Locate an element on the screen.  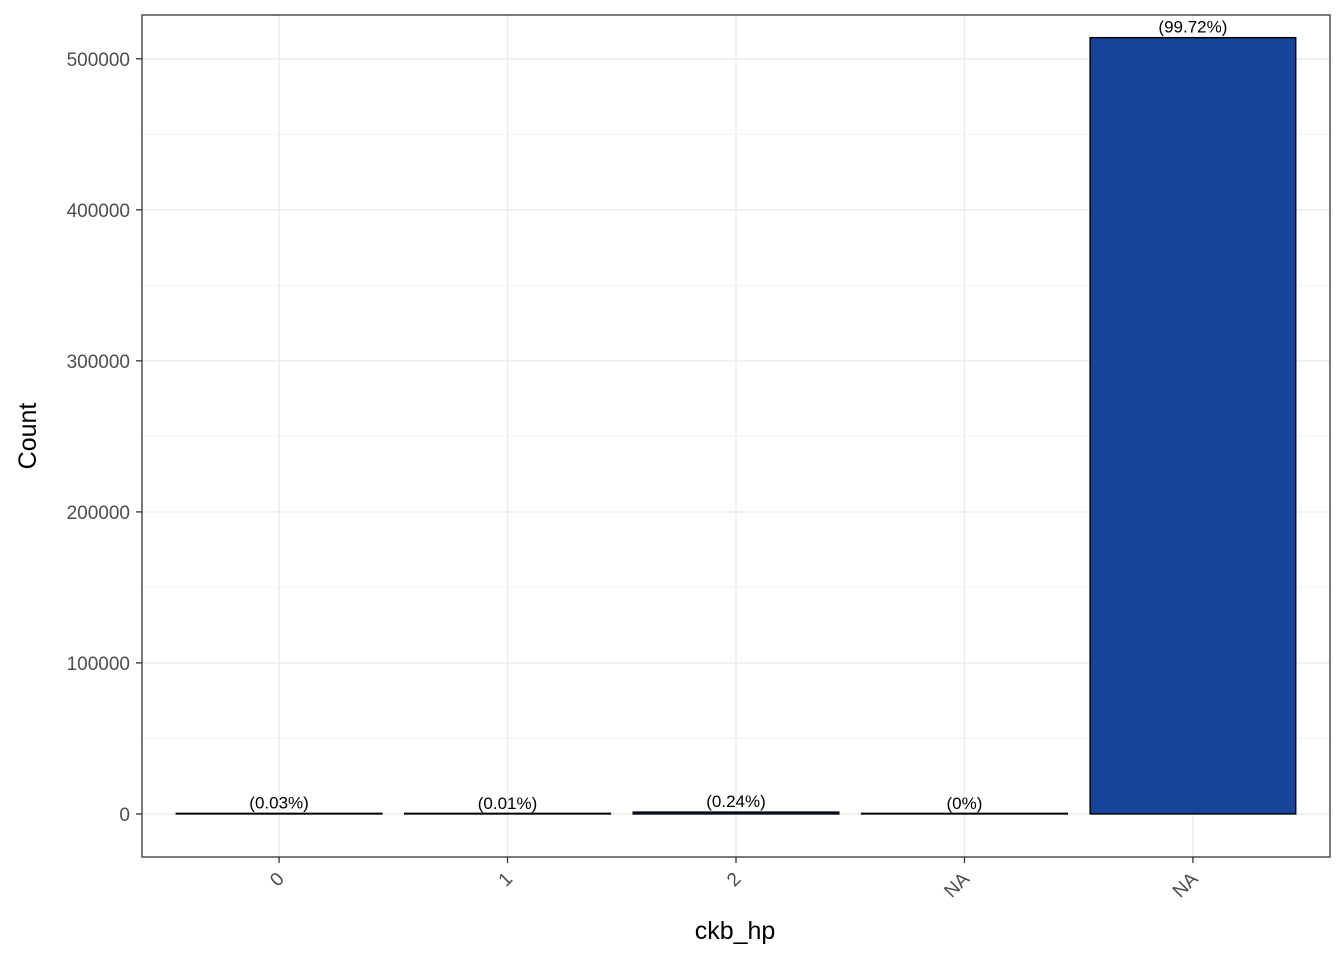
y-tick-label: 300000 is located at coordinates (98, 362).